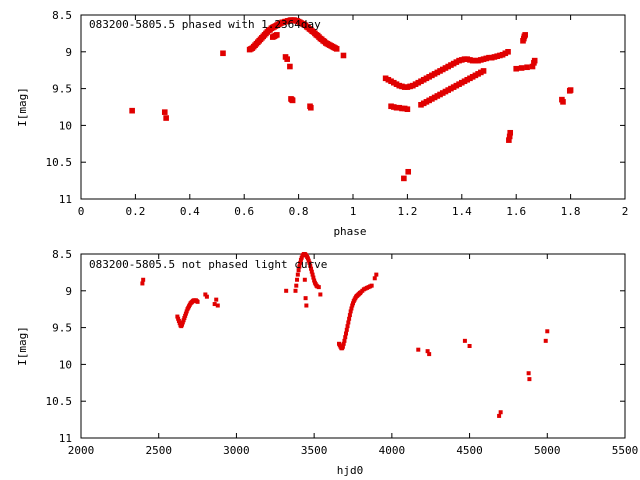  Describe the element at coordinates (625, 450) in the screenshot. I see `x-tick-label: 5500` at that location.